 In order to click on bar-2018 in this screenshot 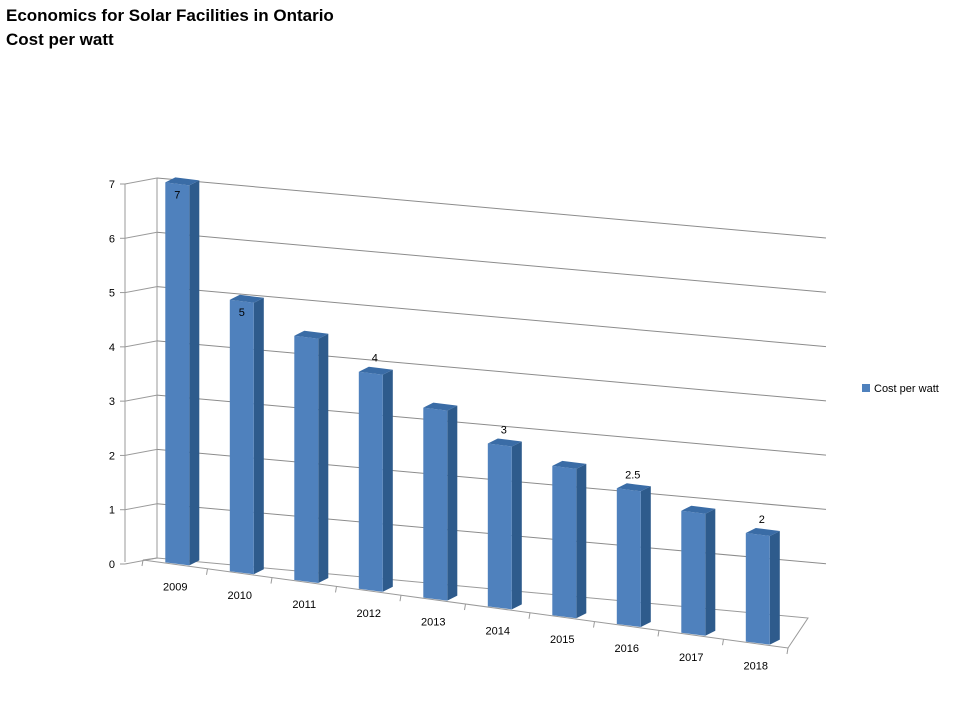, I will do `click(762, 586)`.